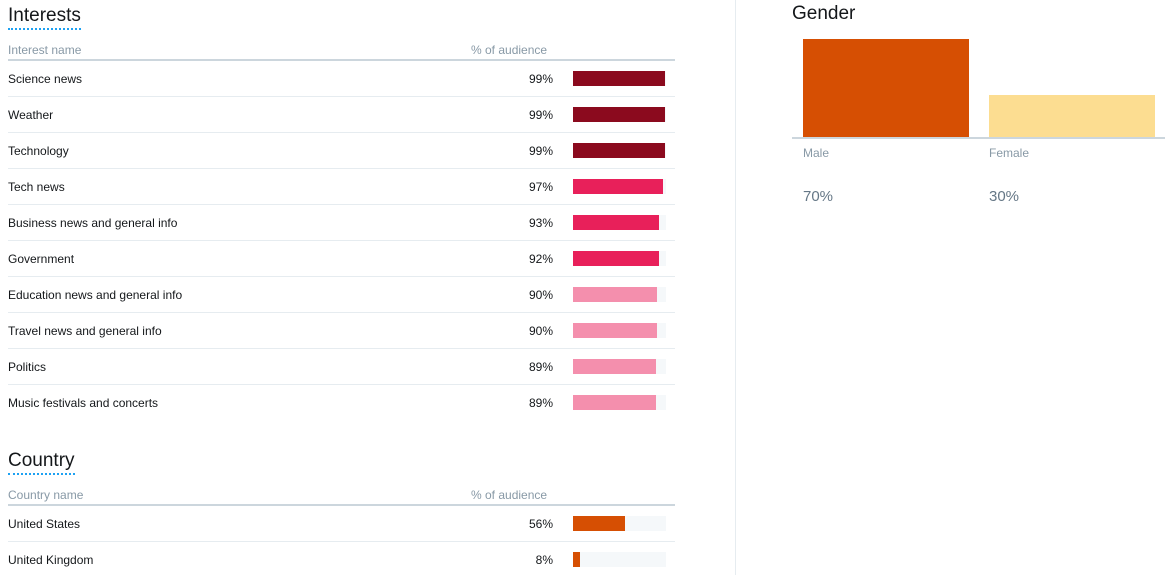 This screenshot has height=577, width=1171. Describe the element at coordinates (540, 259) in the screenshot. I see `interest-row-percent: 92%` at that location.